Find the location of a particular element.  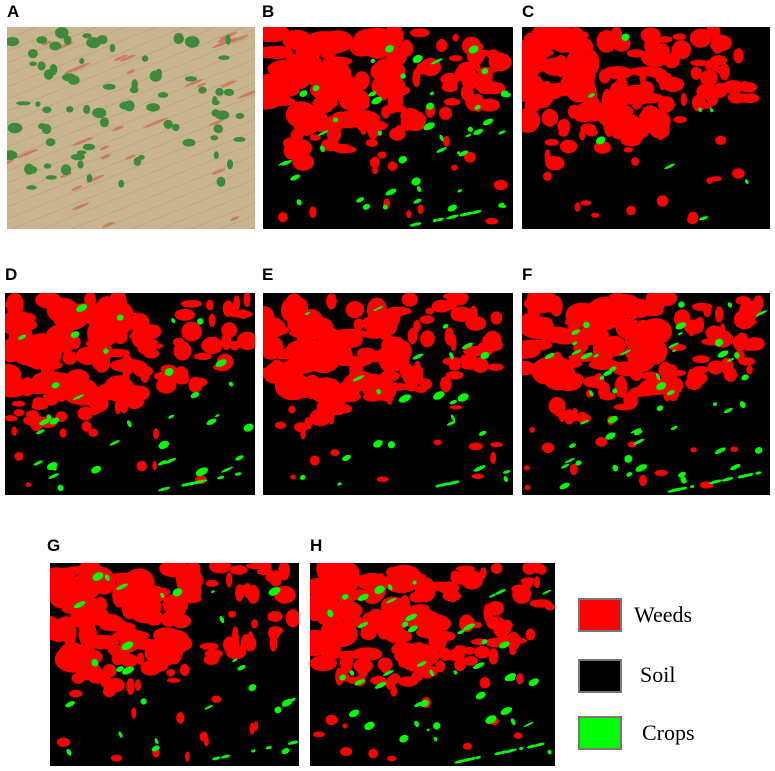

panel-label-e: E is located at coordinates (268, 274).